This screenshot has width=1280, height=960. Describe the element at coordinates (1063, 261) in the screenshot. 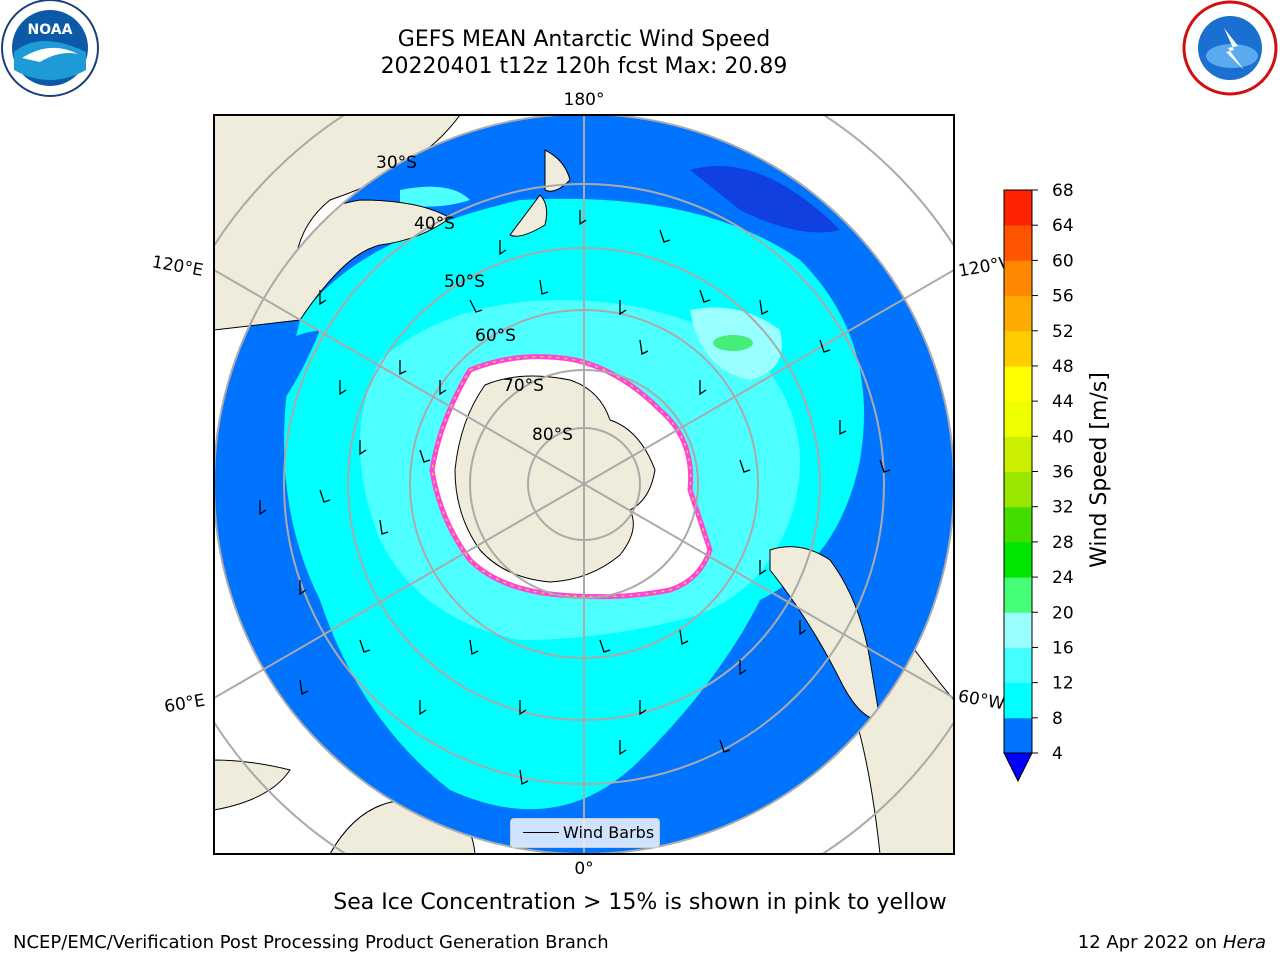

I see `colorbar-tick-label: 60` at that location.